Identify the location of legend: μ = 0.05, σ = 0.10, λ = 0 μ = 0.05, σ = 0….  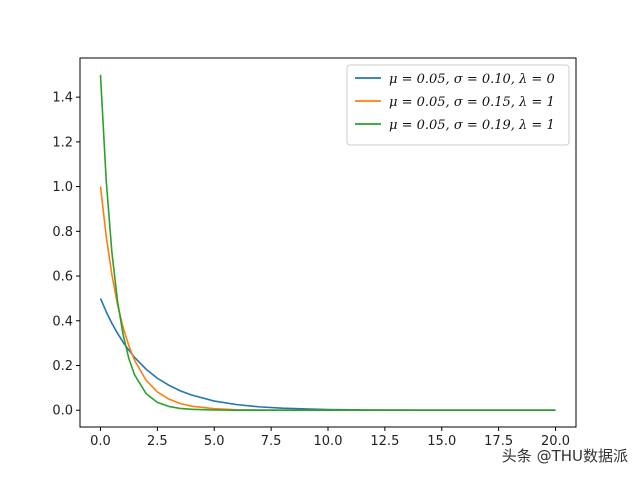
(458, 105).